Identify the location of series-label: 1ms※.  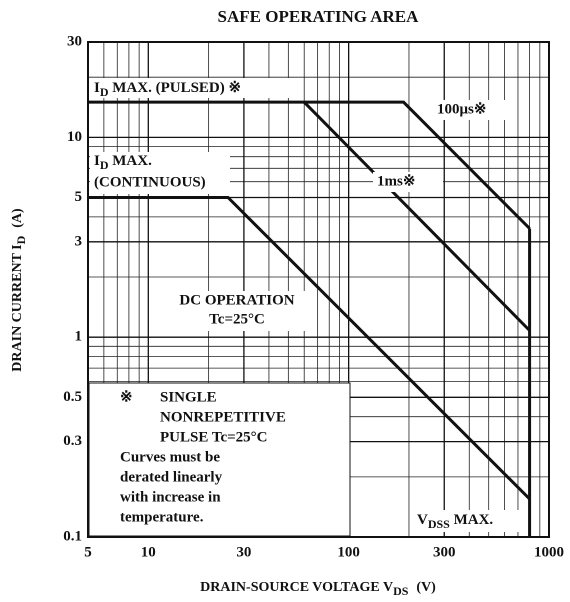
(396, 181).